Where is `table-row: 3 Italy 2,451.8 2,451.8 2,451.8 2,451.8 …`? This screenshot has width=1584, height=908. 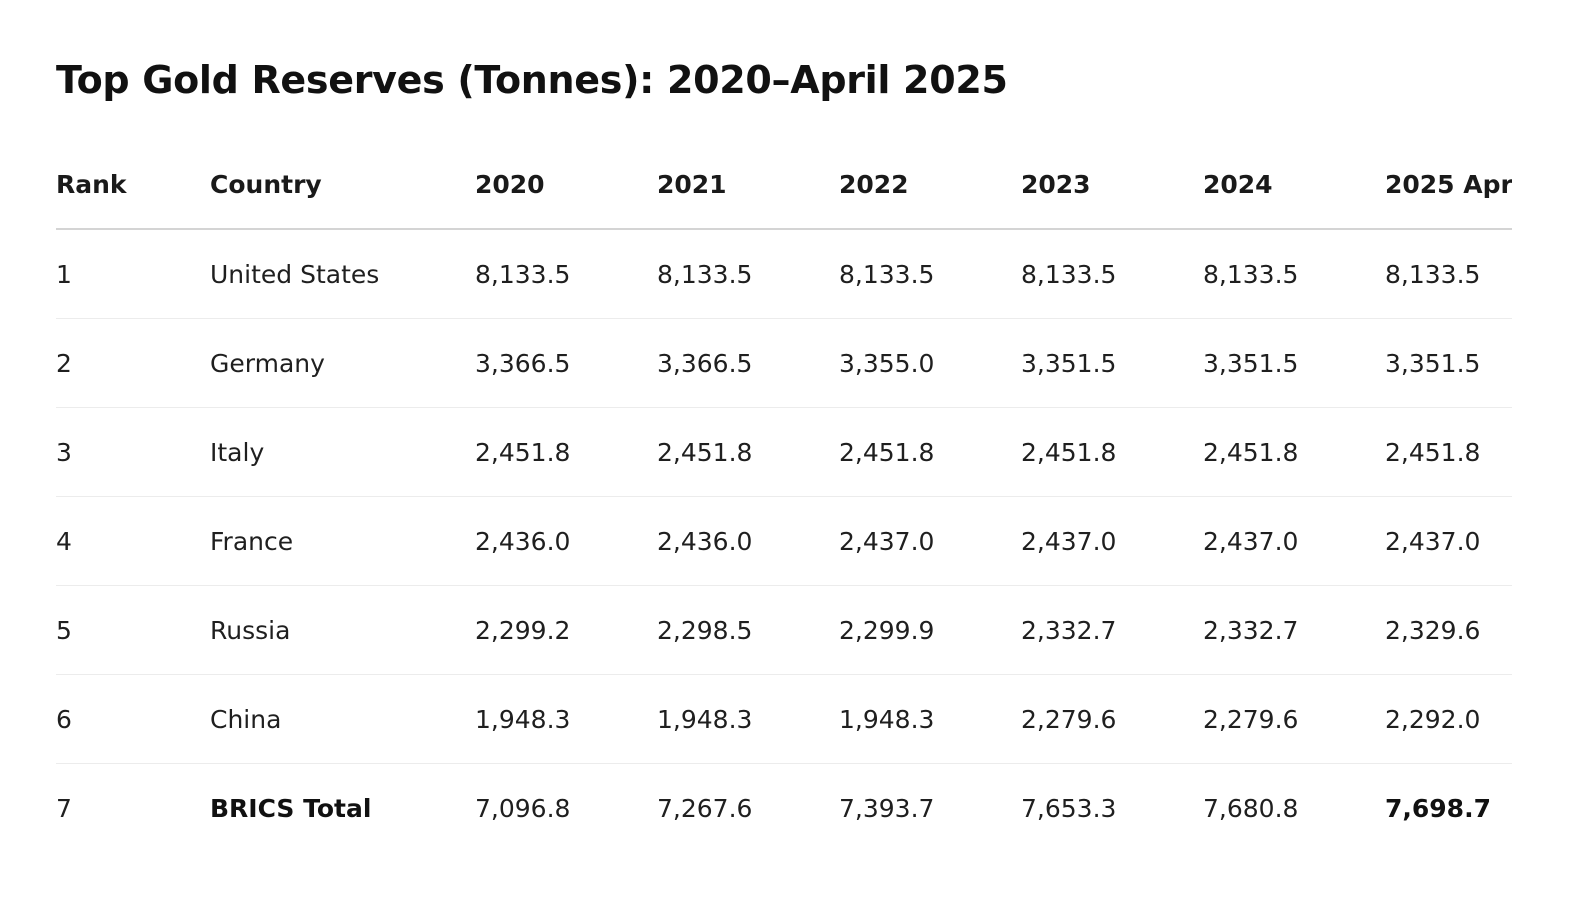 table-row: 3 Italy 2,451.8 2,451.8 2,451.8 2,451.8 … is located at coordinates (784, 452).